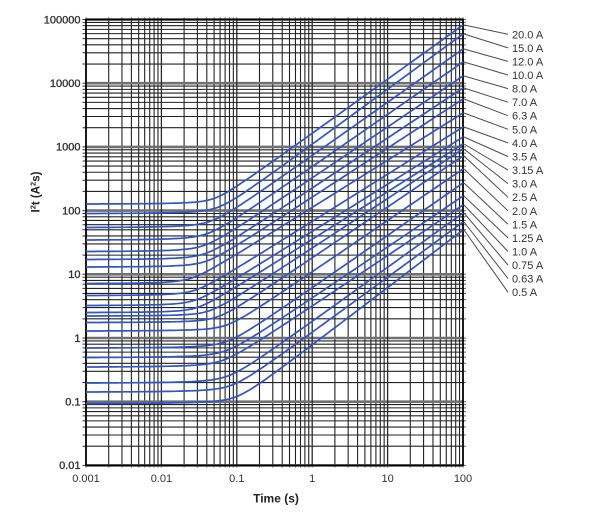 The image size is (605, 517). What do you see at coordinates (525, 185) in the screenshot?
I see `svg-text: 3.0 A` at bounding box center [525, 185].